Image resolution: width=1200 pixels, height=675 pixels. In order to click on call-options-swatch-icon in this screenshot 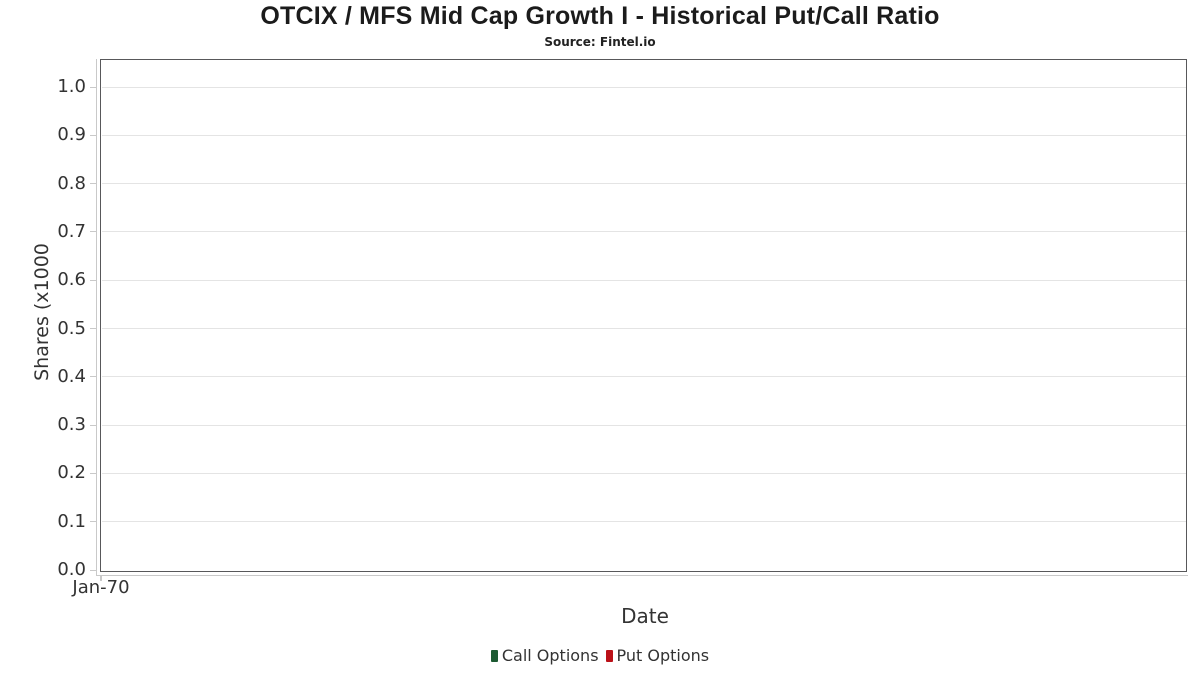, I will do `click(494, 655)`.